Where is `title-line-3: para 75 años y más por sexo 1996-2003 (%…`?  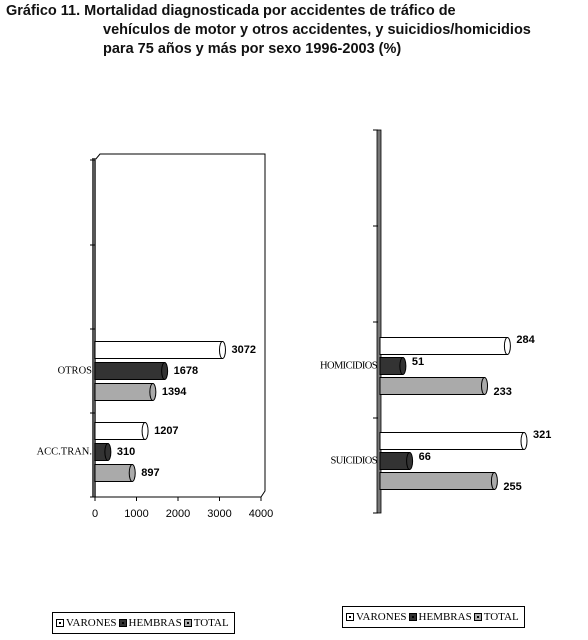 title-line-3: para 75 años y más por sexo 1996-2003 (%… is located at coordinates (252, 49).